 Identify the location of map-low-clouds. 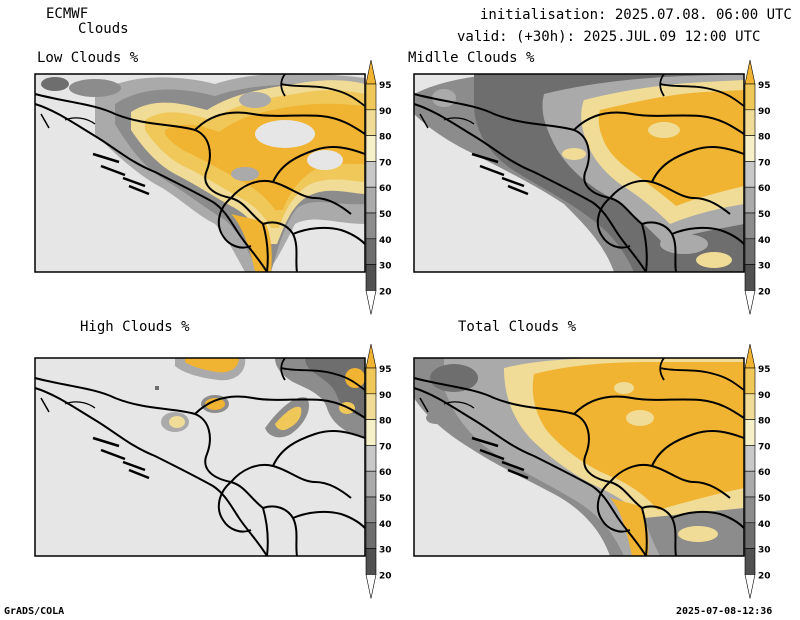
(200, 173).